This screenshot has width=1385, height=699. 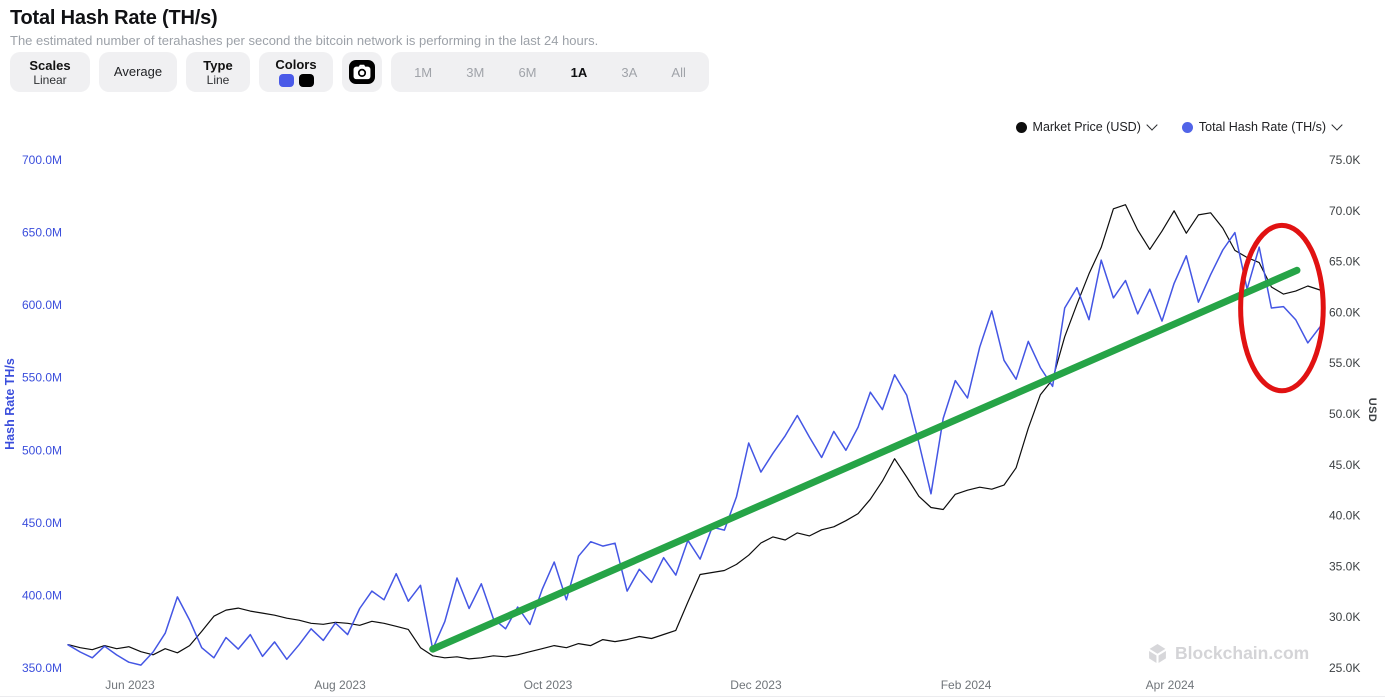 I want to click on bottom-divider, so click(x=692, y=696).